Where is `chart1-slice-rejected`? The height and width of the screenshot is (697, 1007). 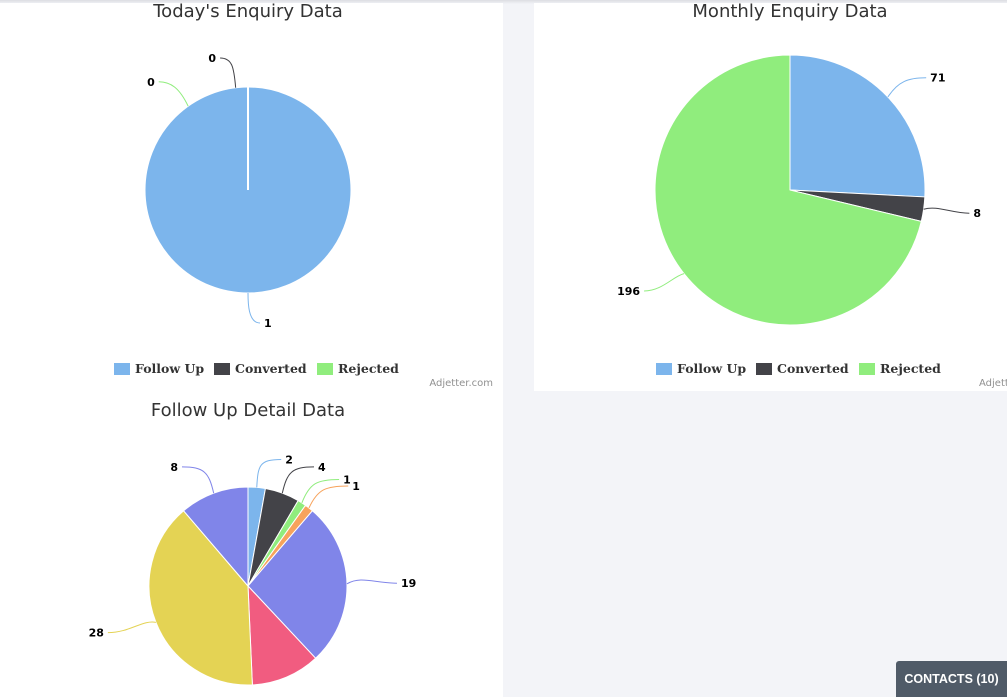 chart1-slice-rejected is located at coordinates (788, 190).